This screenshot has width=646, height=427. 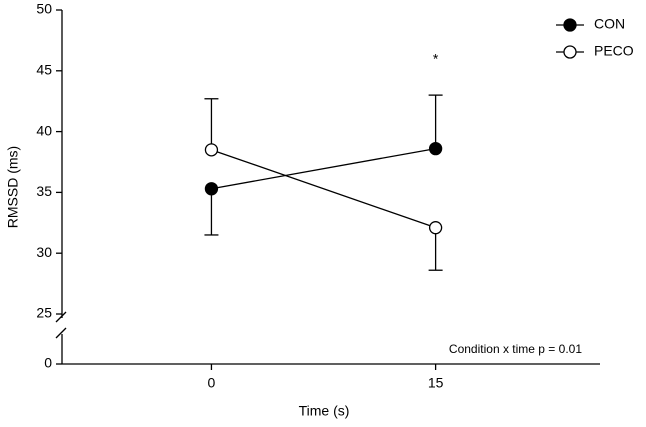 What do you see at coordinates (44, 70) in the screenshot?
I see `y-tick-label: 45` at bounding box center [44, 70].